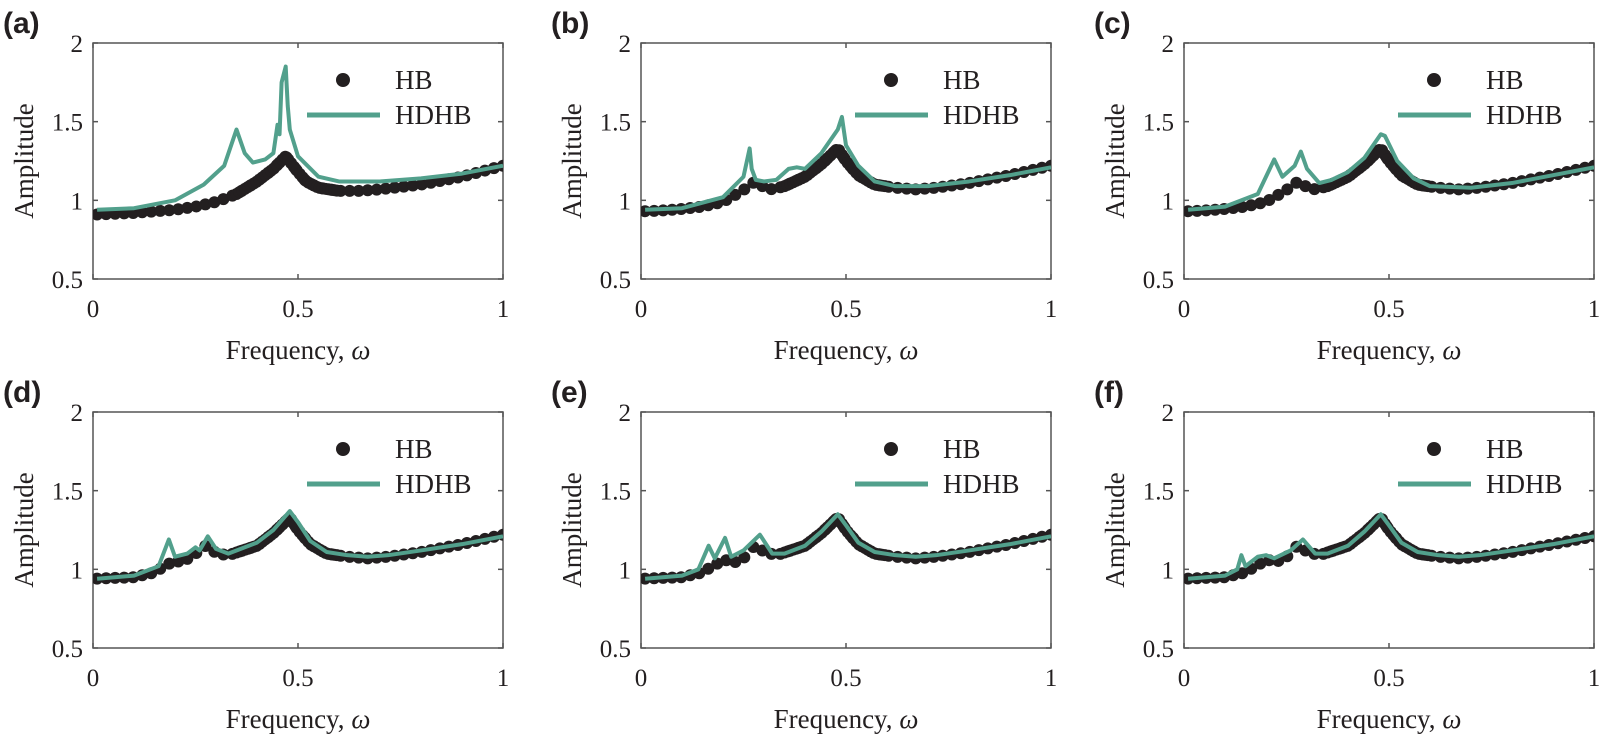  What do you see at coordinates (570, 23) in the screenshot?
I see `panel-label: (b)` at bounding box center [570, 23].